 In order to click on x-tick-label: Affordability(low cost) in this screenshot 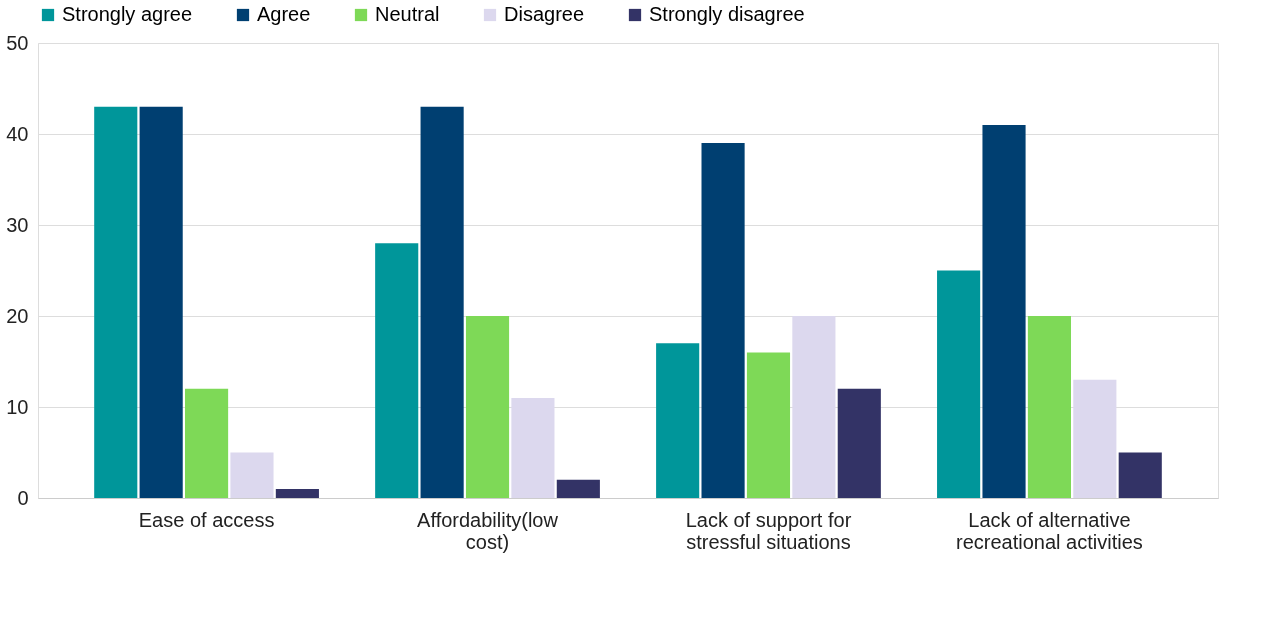, I will do `click(488, 530)`.